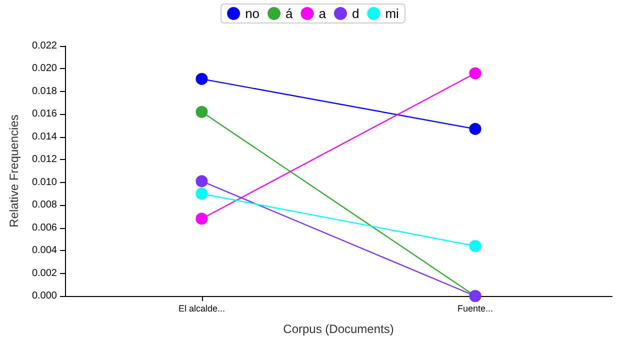  Describe the element at coordinates (45, 273) in the screenshot. I see `y-tick-label: 0.002` at that location.